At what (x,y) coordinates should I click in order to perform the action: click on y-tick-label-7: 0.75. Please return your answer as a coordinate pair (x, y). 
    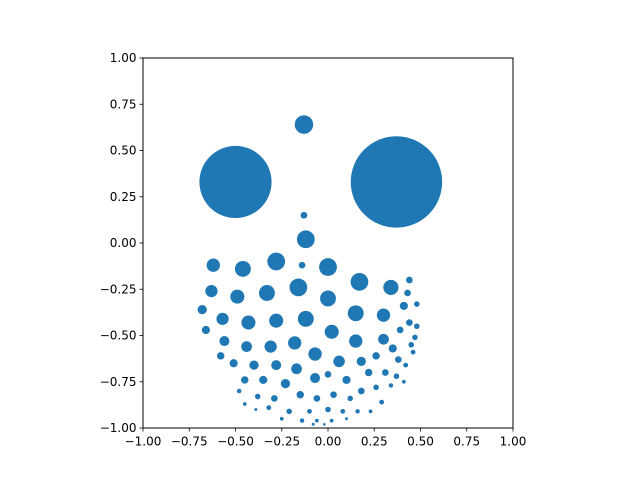
    Looking at the image, I should click on (123, 104).